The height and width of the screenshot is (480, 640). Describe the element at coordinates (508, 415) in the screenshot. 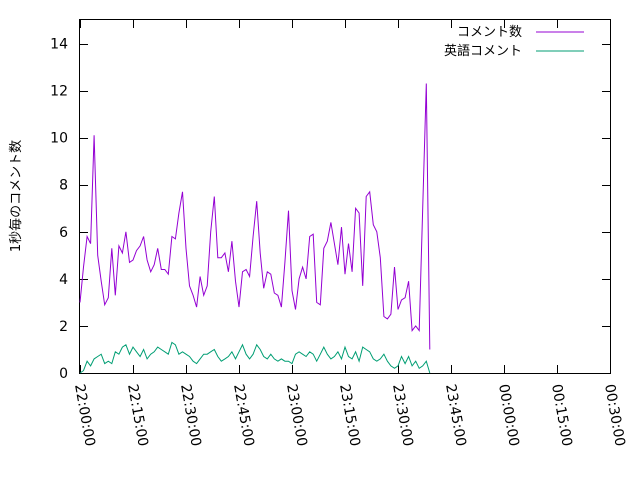

I see `x-tick-label: 00:00:00` at that location.